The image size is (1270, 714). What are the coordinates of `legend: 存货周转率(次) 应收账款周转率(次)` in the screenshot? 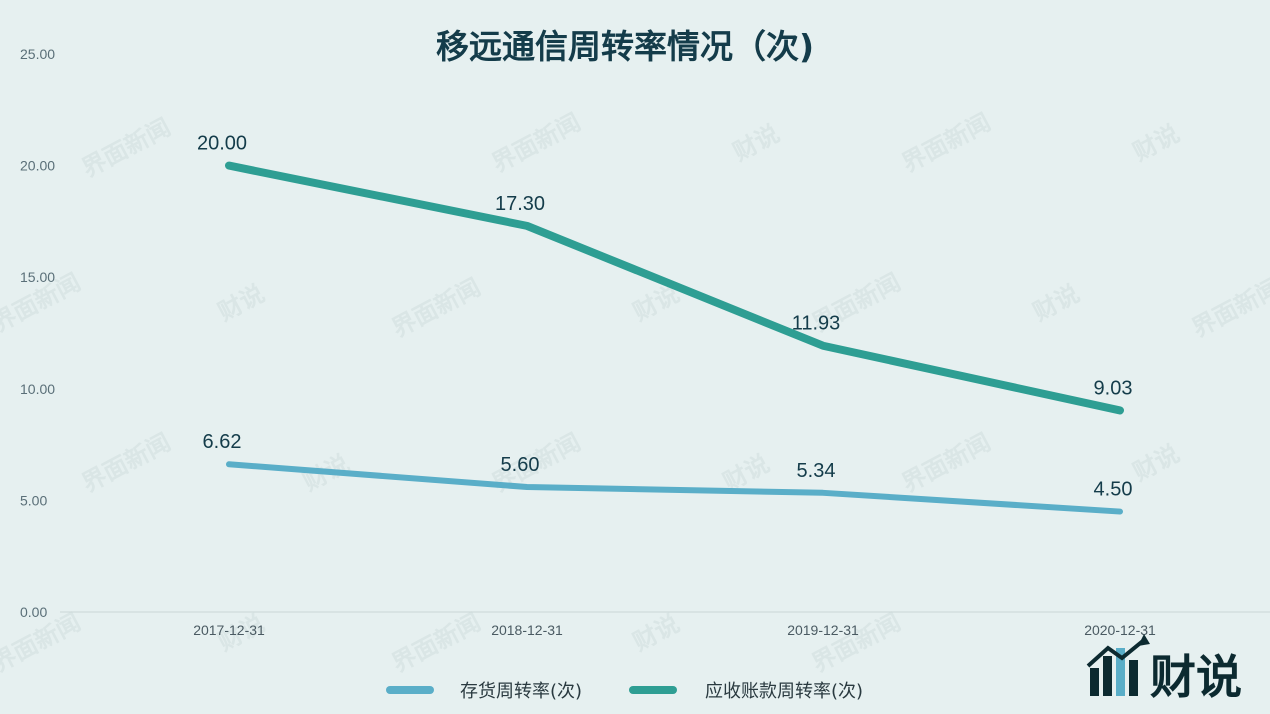 It's located at (624, 691).